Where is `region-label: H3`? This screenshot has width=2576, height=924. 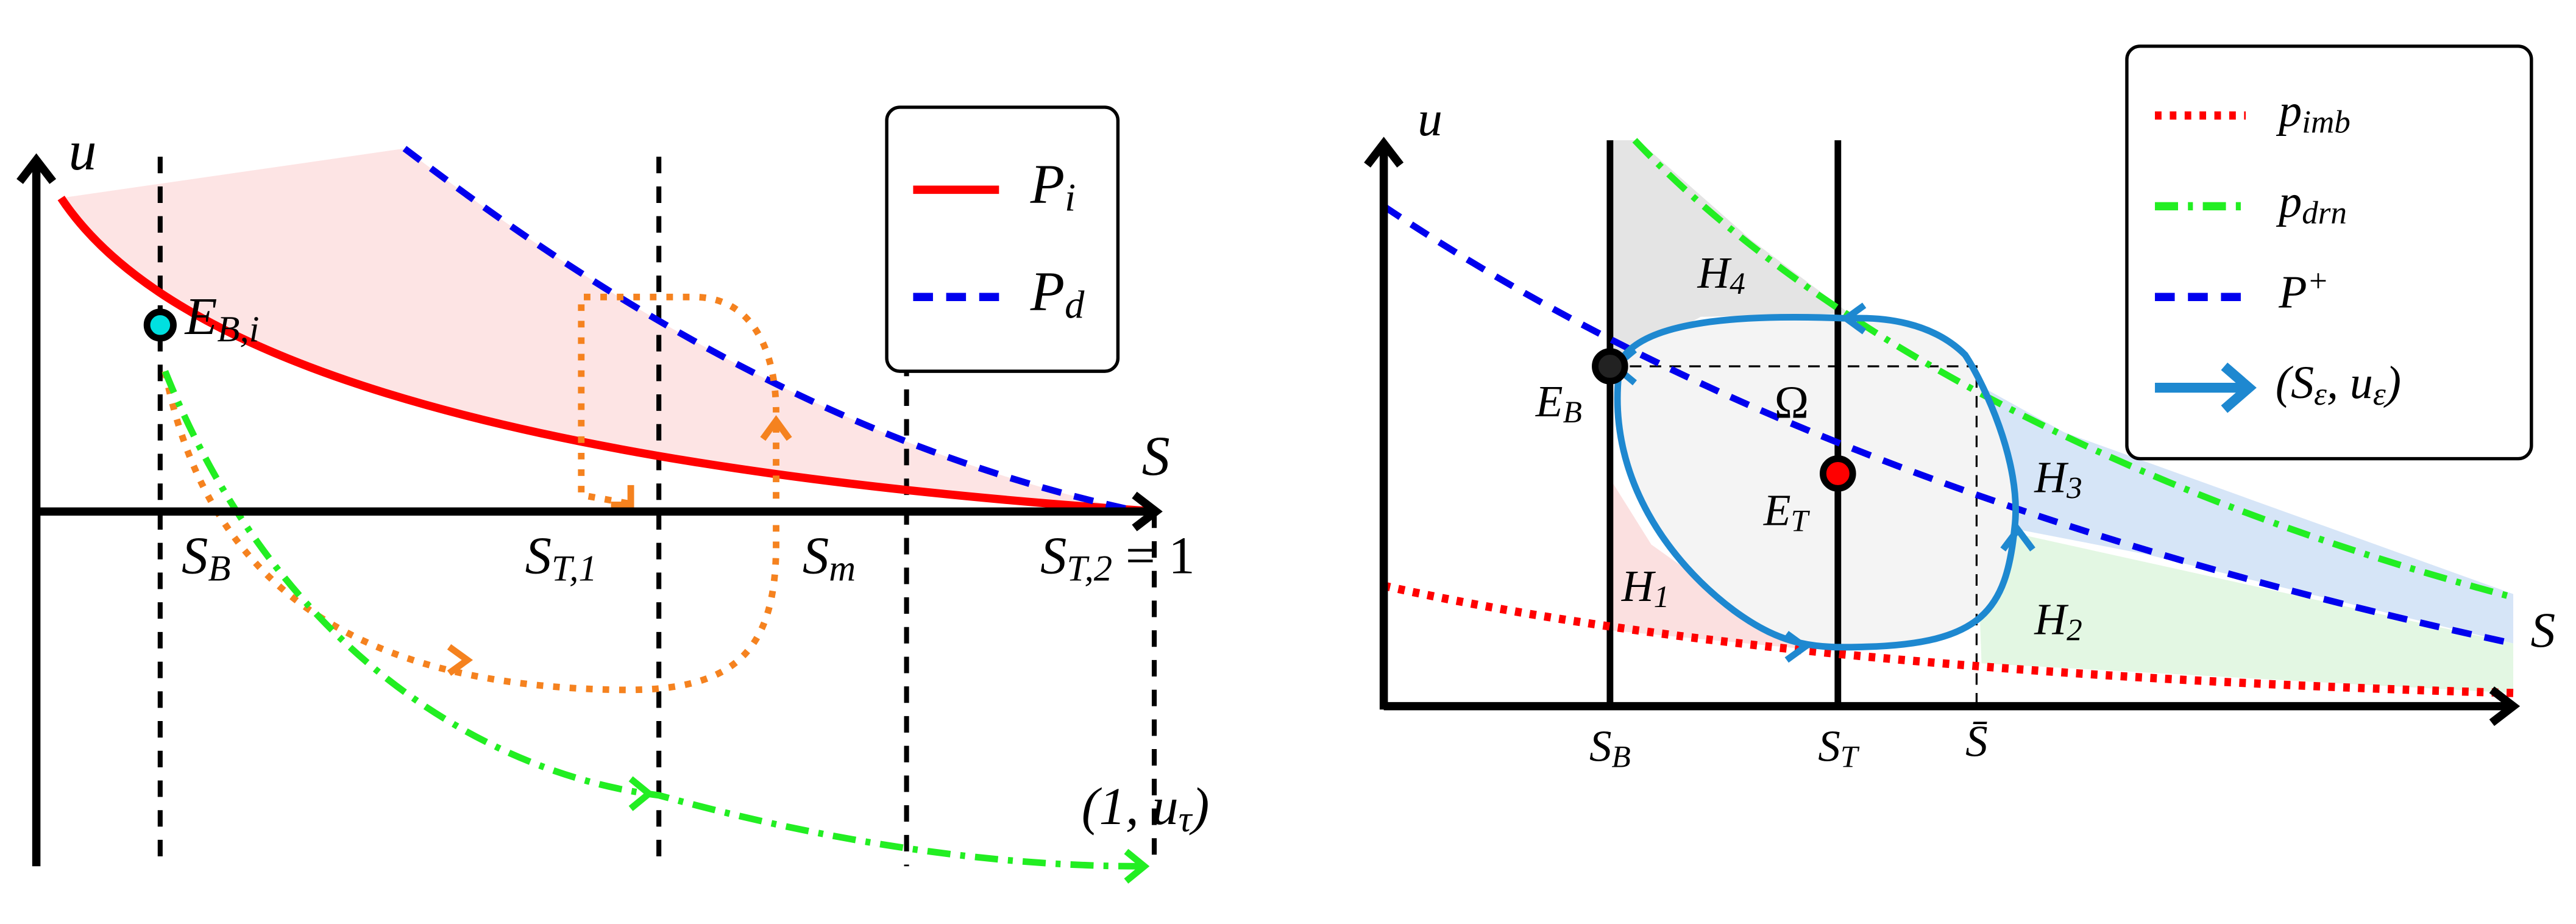 region-label: H3 is located at coordinates (2058, 478).